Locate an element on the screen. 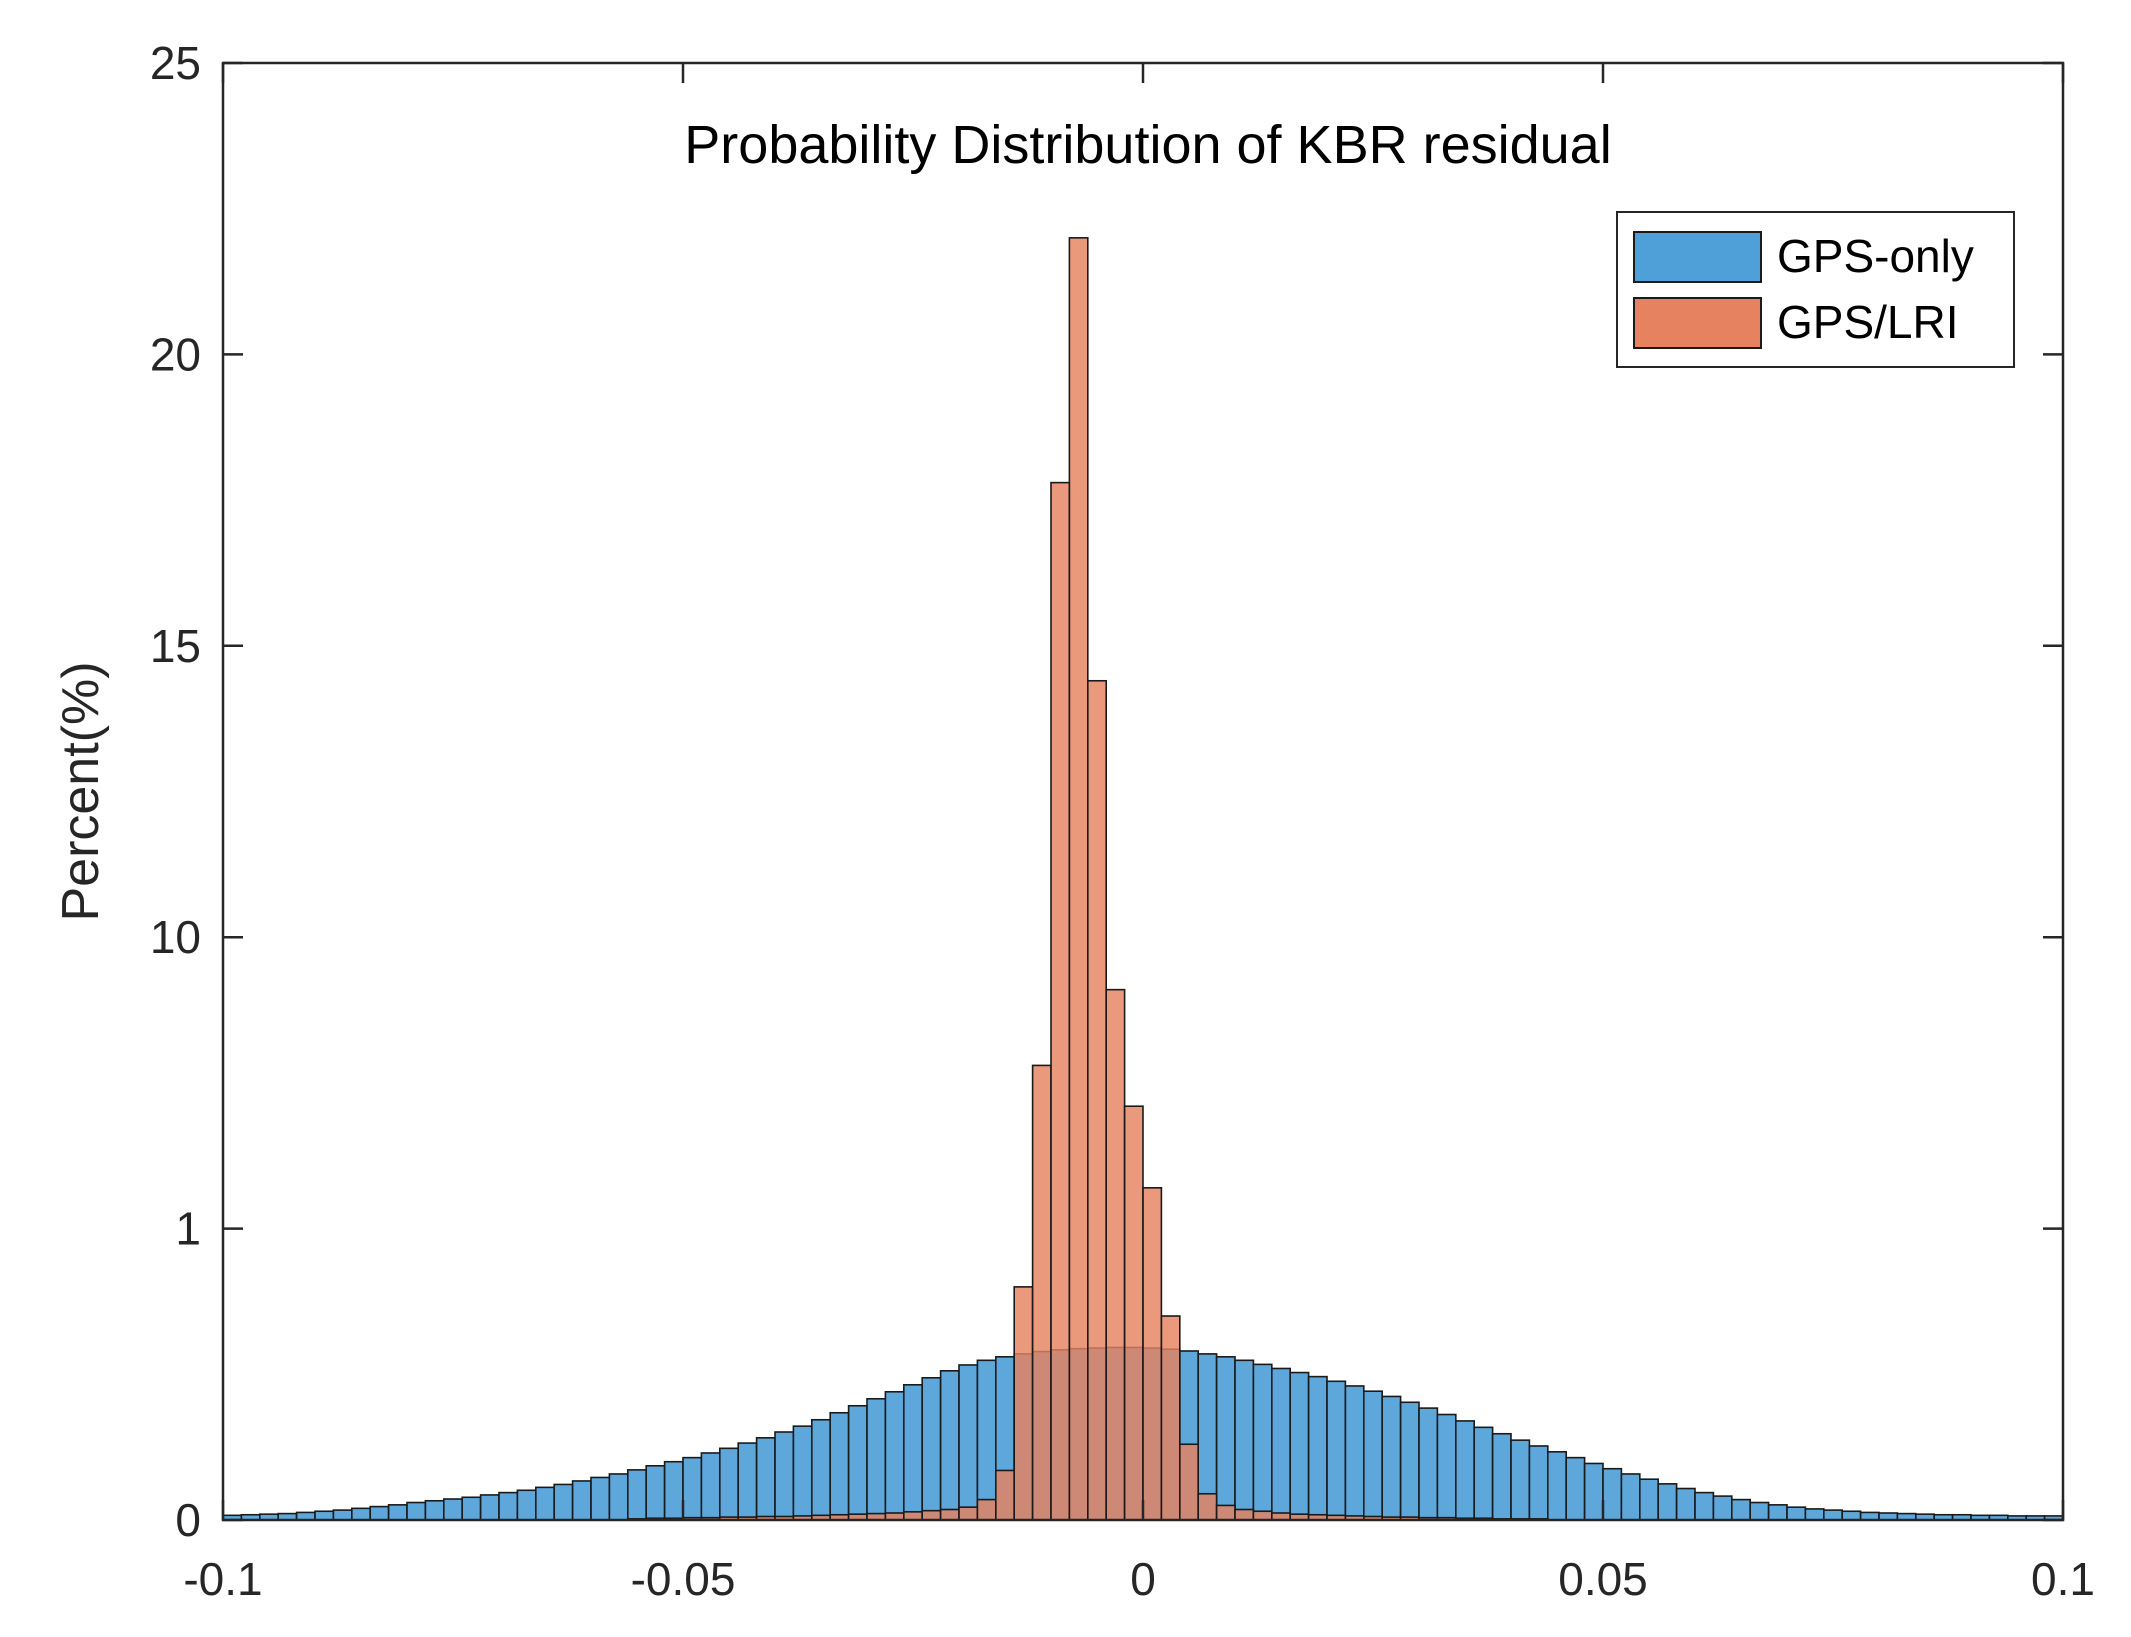 The width and height of the screenshot is (2131, 1637). x-tick-label: -0.1 is located at coordinates (222, 1579).